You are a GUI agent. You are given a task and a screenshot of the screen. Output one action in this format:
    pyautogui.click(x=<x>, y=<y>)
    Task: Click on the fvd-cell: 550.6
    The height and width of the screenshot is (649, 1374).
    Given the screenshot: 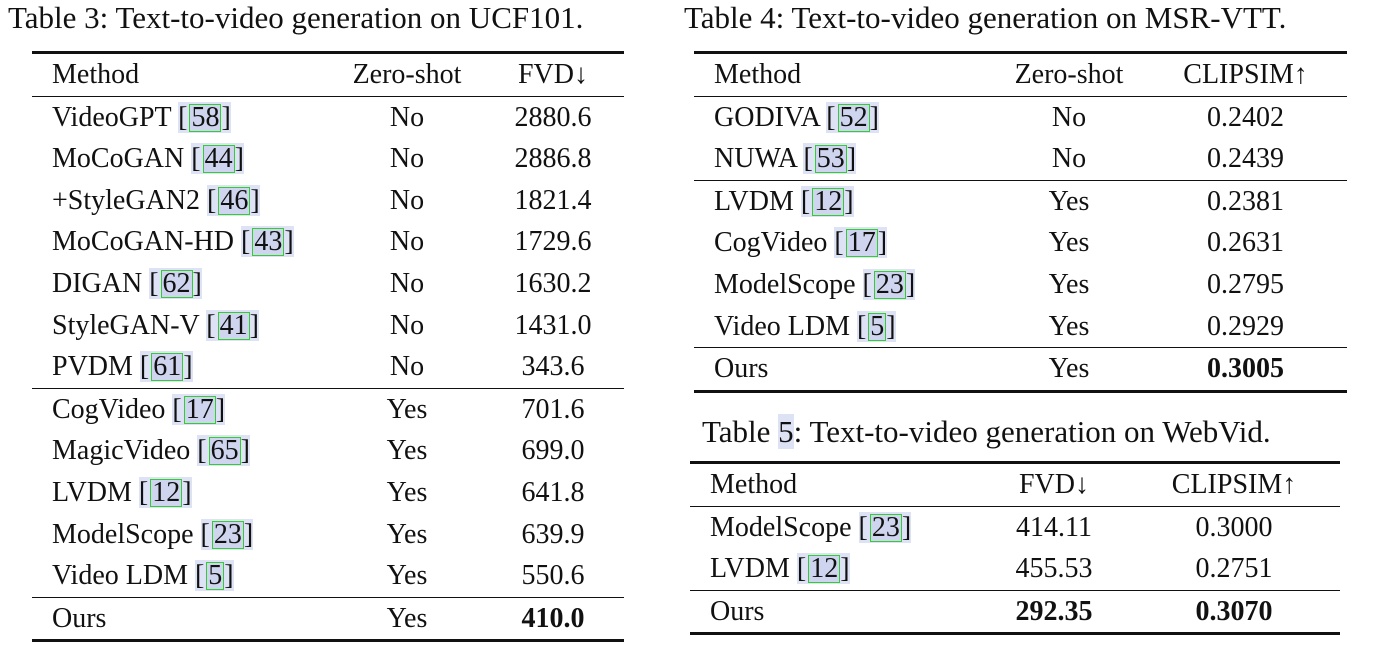 What is the action you would take?
    pyautogui.click(x=553, y=576)
    